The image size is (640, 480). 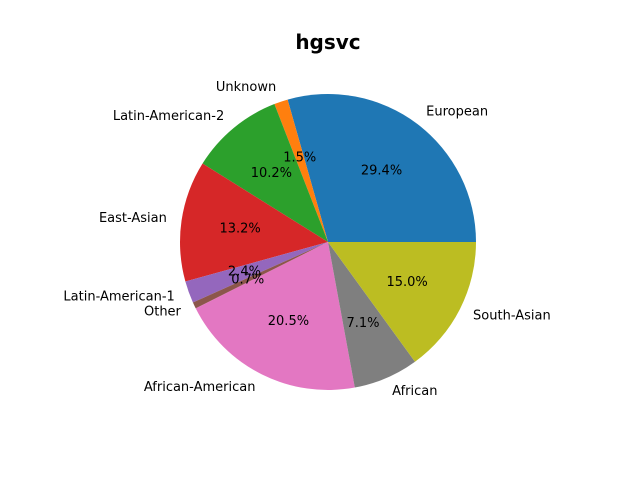 What do you see at coordinates (118, 297) in the screenshot?
I see `slice-label-latin-american-1: Latin-American-1` at bounding box center [118, 297].